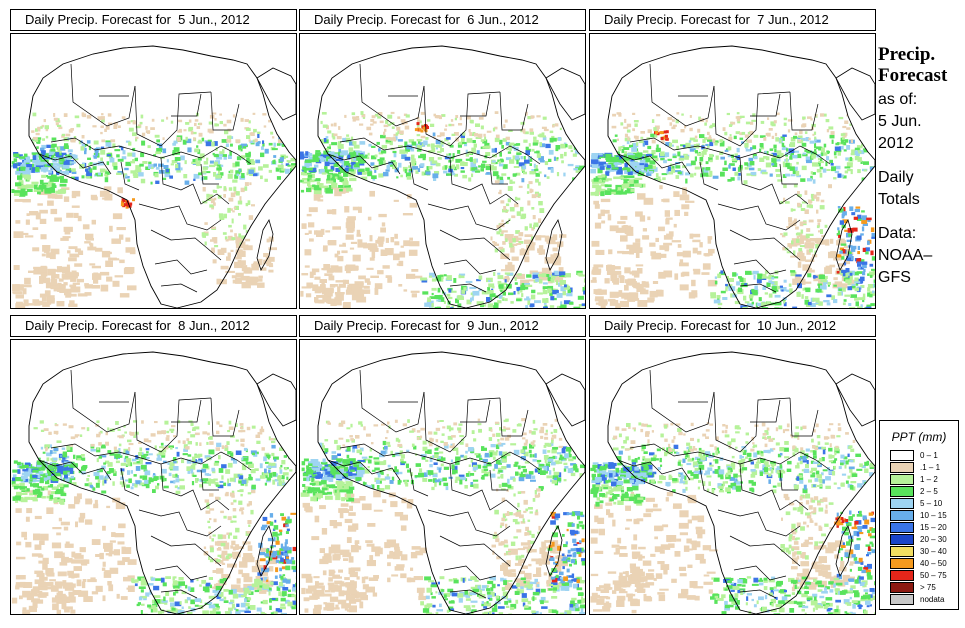 The image size is (965, 628). What do you see at coordinates (919, 563) in the screenshot?
I see `legend-item: 40 – 50` at bounding box center [919, 563].